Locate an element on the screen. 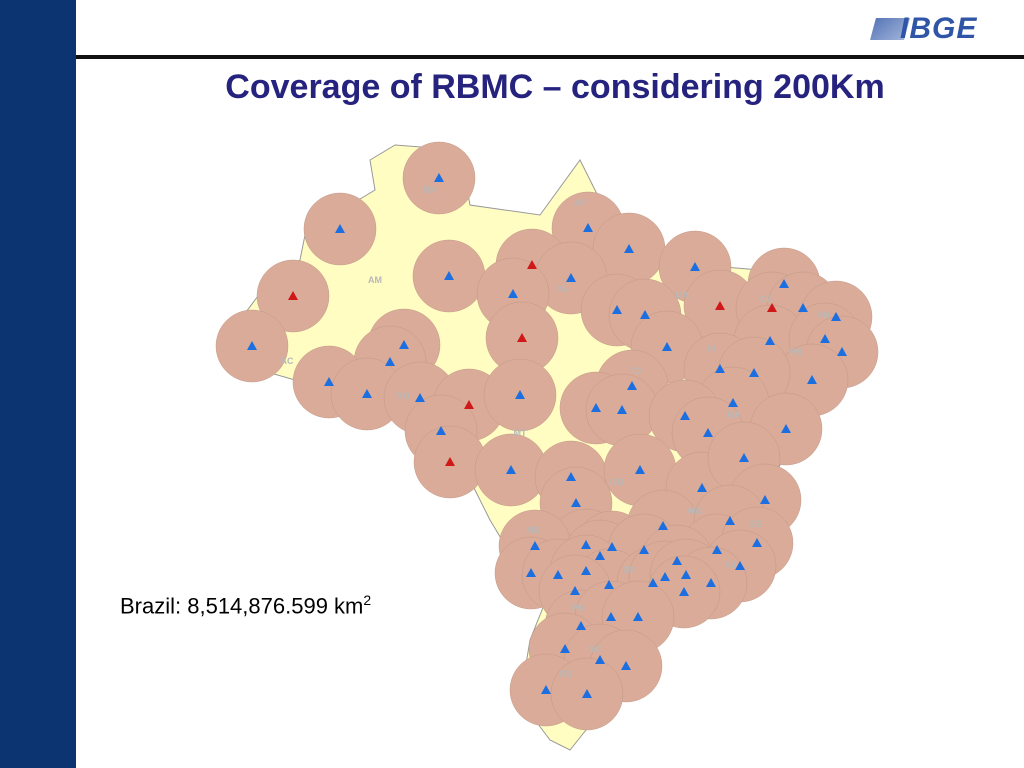 The width and height of the screenshot is (1024, 768). state-label: SP is located at coordinates (629, 570).